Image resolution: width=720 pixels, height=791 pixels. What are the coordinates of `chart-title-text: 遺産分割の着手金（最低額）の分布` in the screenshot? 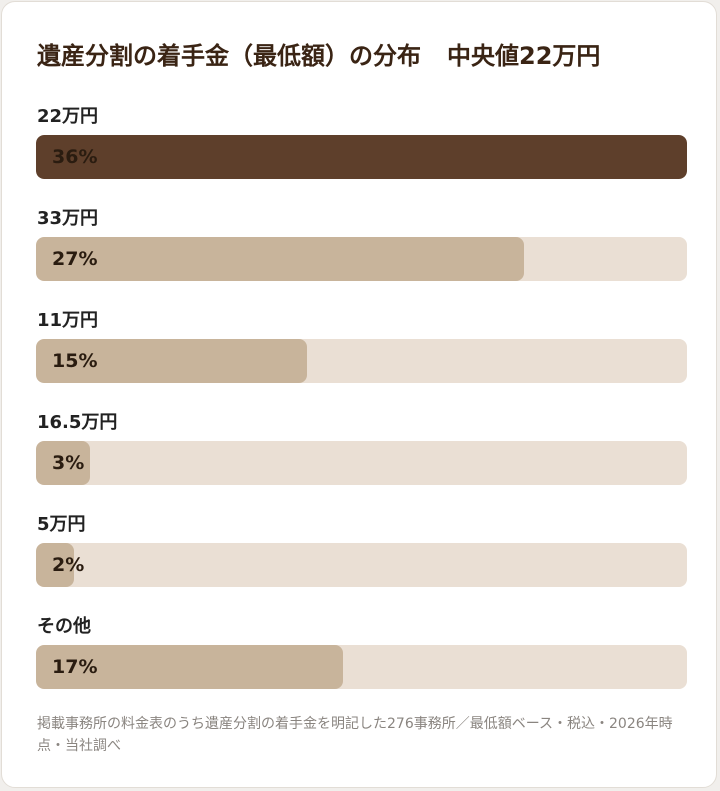 It's located at (229, 56).